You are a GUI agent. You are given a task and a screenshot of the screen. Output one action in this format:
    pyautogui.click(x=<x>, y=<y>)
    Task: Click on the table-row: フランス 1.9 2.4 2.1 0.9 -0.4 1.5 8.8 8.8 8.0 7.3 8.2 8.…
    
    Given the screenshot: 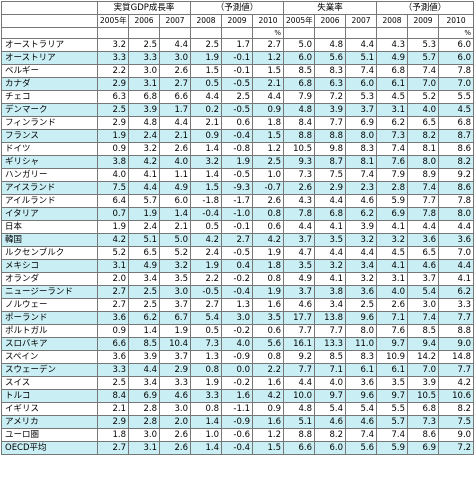 What is the action you would take?
    pyautogui.click(x=237, y=136)
    